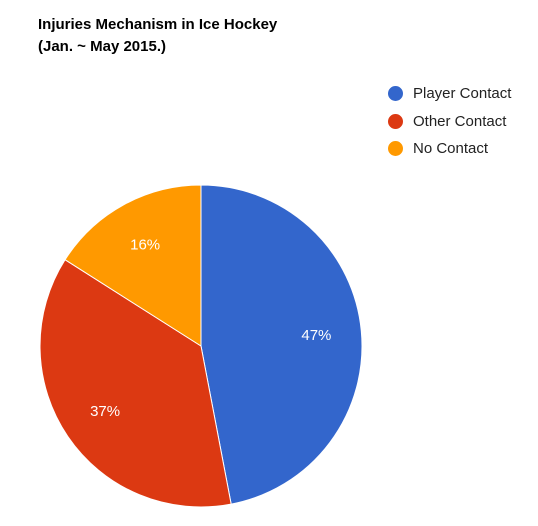 Image resolution: width=538 pixels, height=526 pixels. What do you see at coordinates (158, 24) in the screenshot?
I see `chart-title-line-1: Injuries Mechanism in Ice Hockey` at bounding box center [158, 24].